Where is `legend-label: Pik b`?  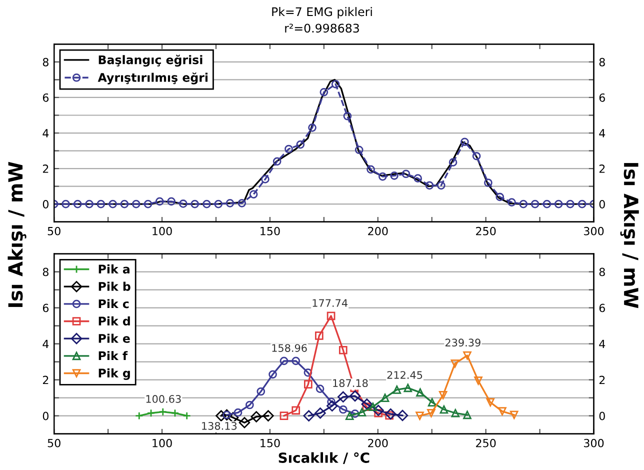 legend-label: Pik b is located at coordinates (114, 286).